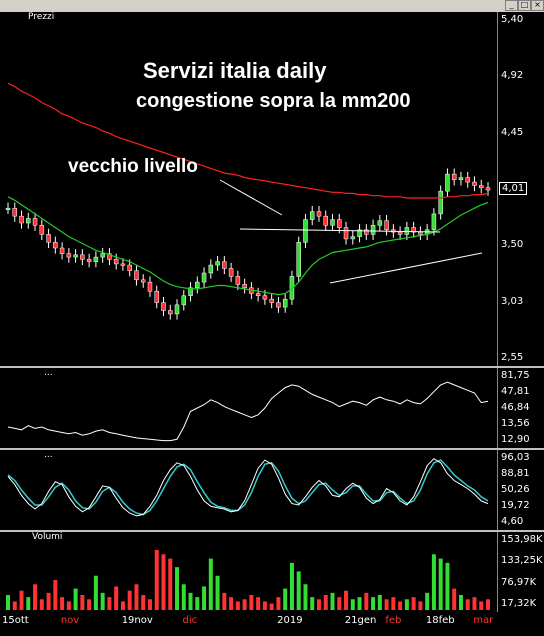 The width and height of the screenshot is (544, 636). Describe the element at coordinates (41, 17) in the screenshot. I see `price-pane-title: Prezzi` at that location.